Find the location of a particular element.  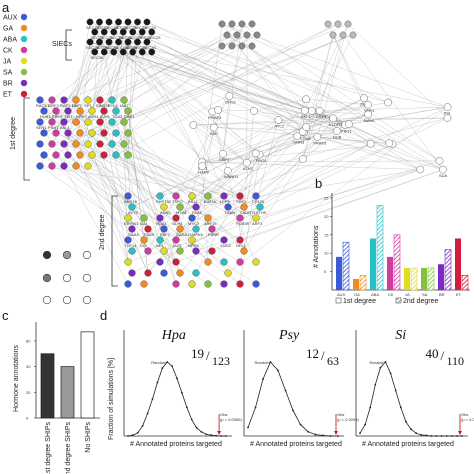

chart-d-curve is located at coordinates (292, 399).